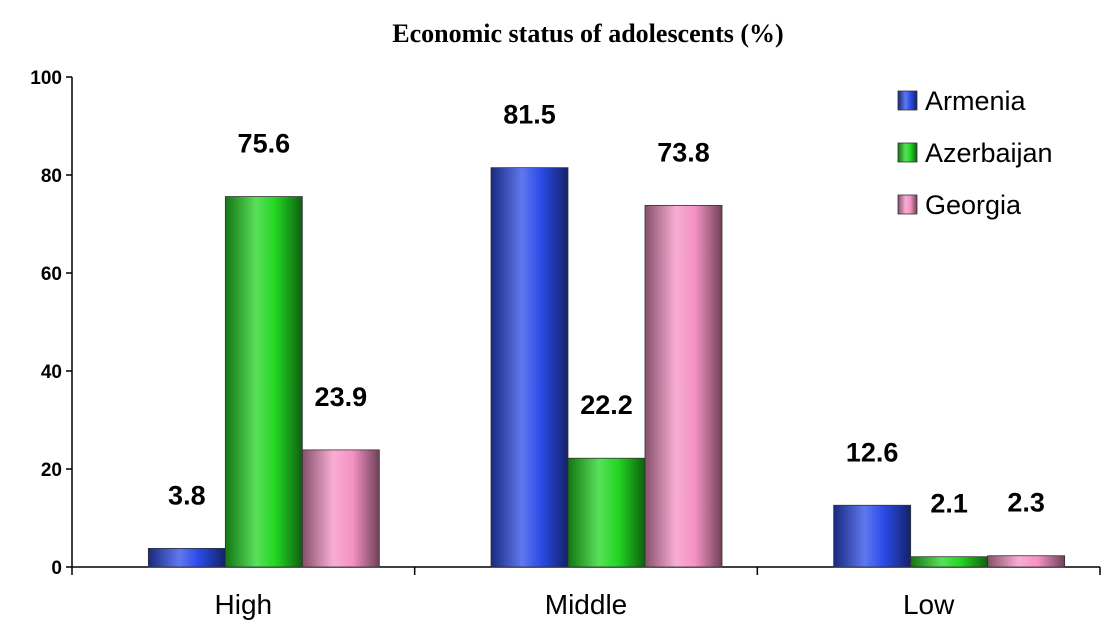  I want to click on bar-georgia-low, so click(1026, 561).